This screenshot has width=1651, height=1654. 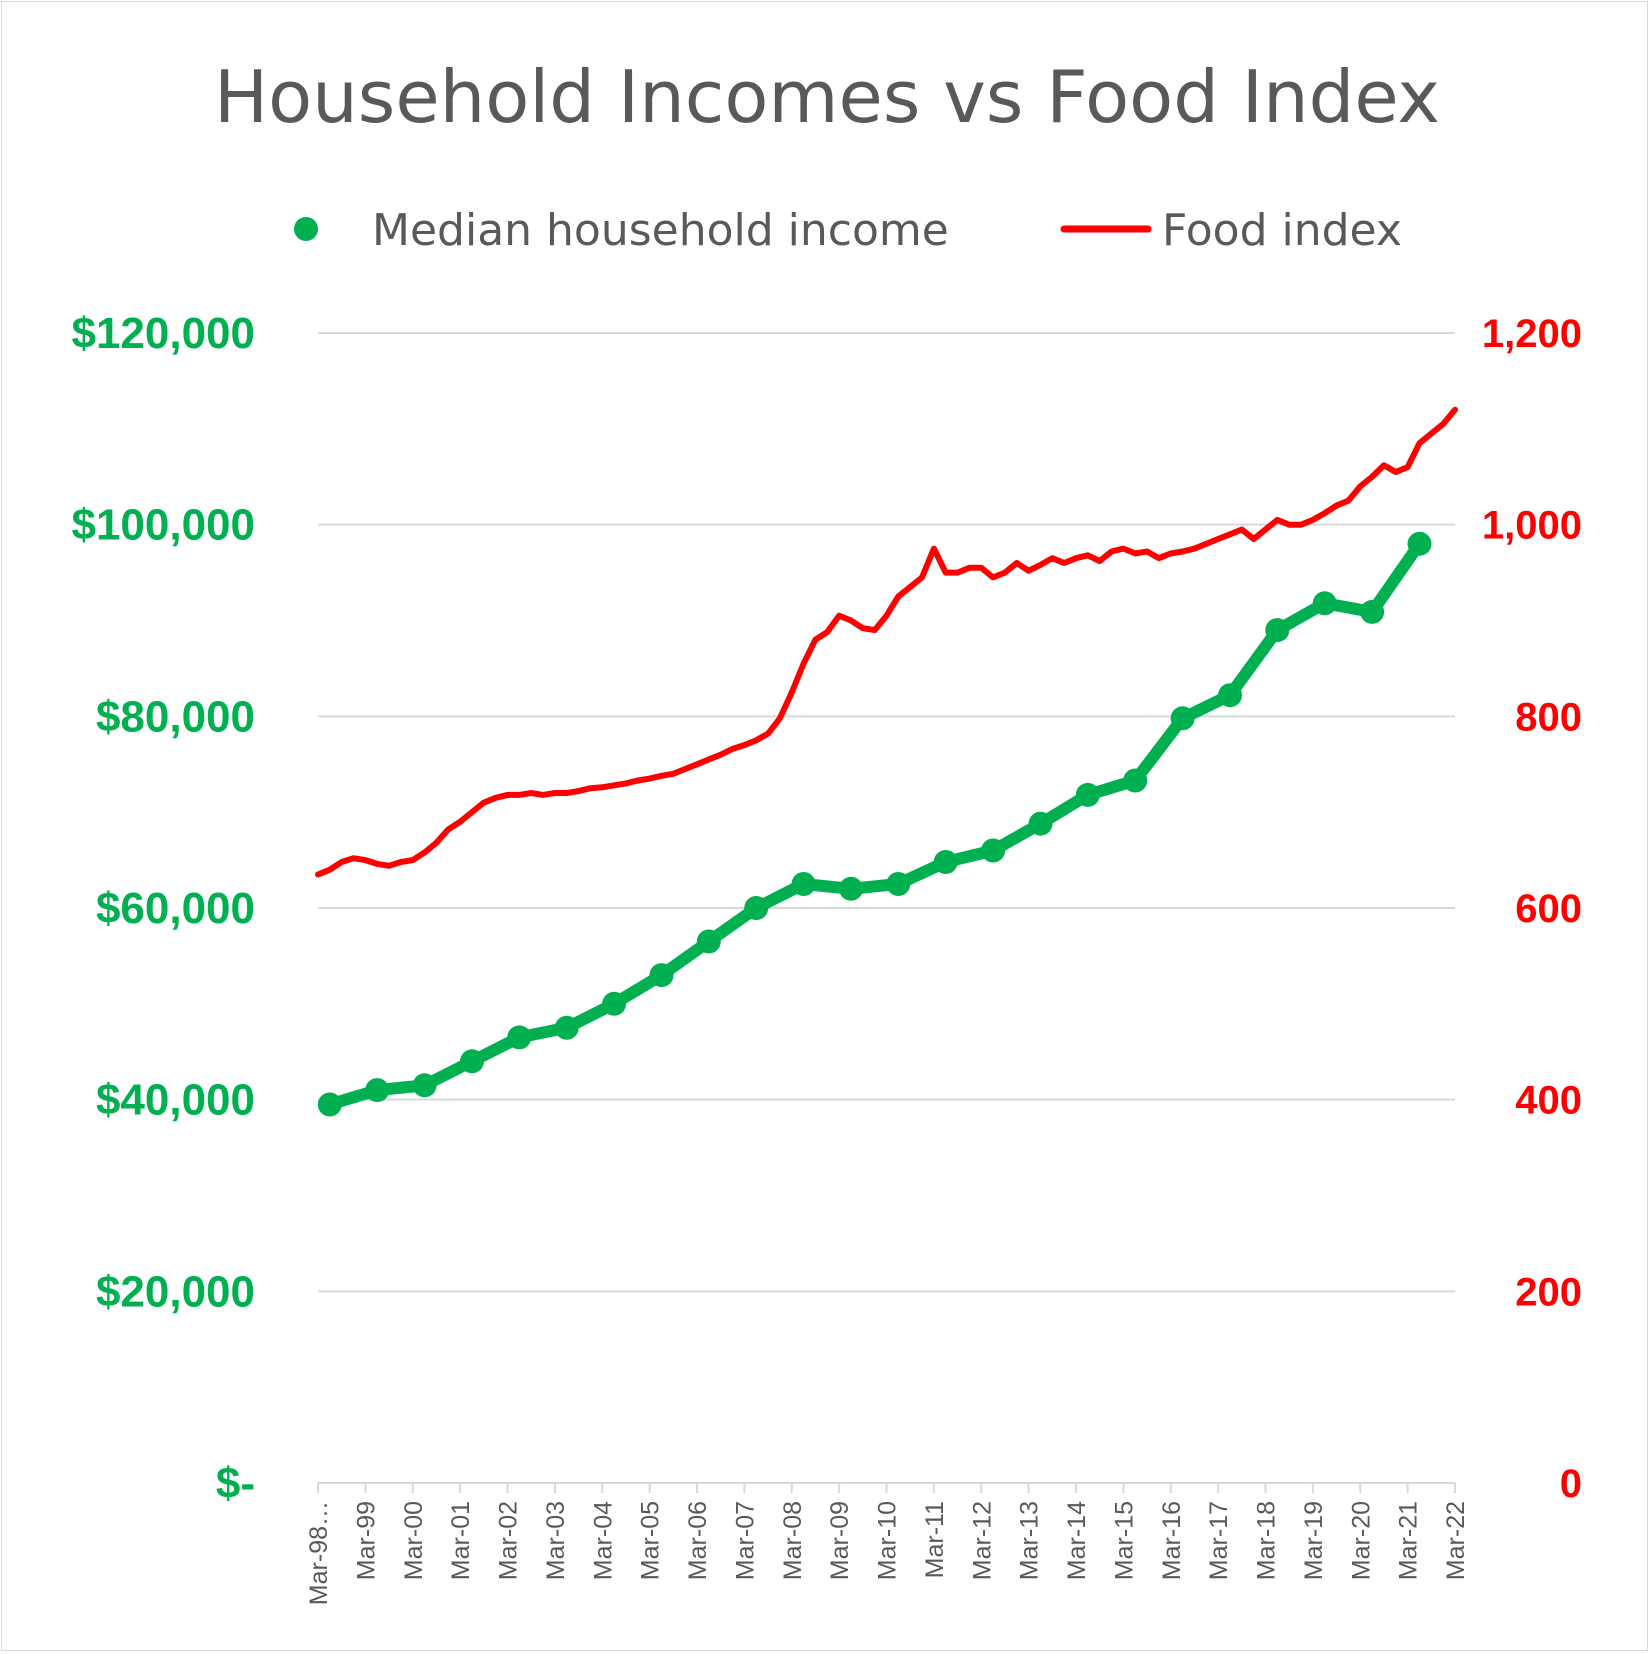 I want to click on x-tick-label: Mar-12, so click(x=982, y=1540).